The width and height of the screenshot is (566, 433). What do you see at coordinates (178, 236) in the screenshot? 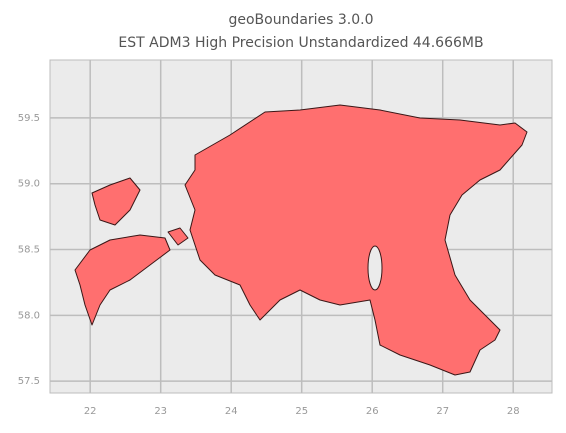
I see `muhu` at bounding box center [178, 236].